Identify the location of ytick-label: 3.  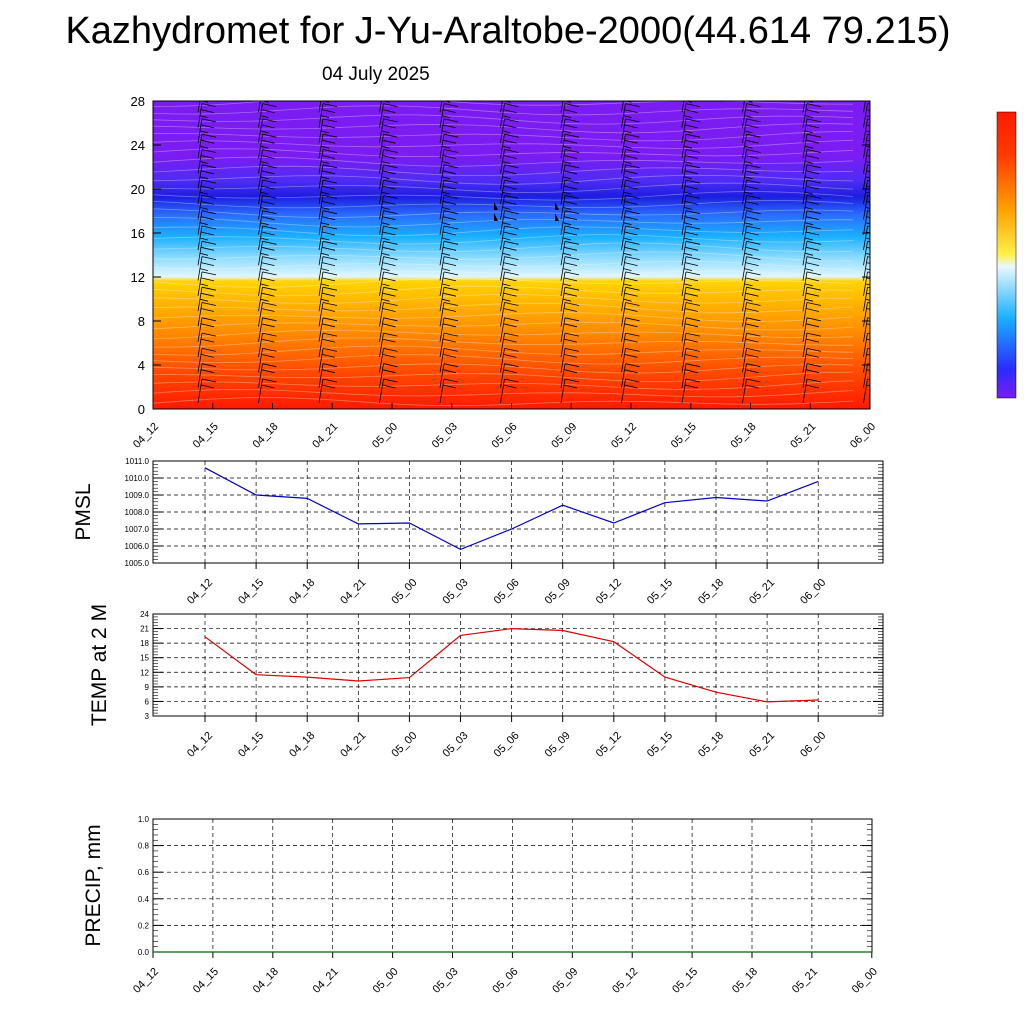
(147, 716).